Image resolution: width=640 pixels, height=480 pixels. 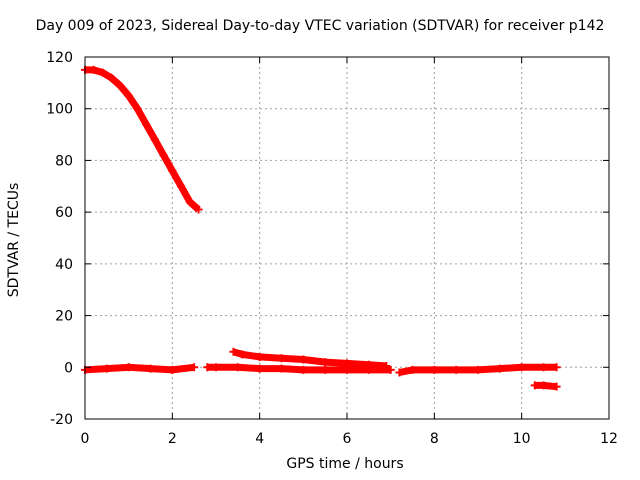 I want to click on y-tick-label: 0, so click(x=68, y=368).